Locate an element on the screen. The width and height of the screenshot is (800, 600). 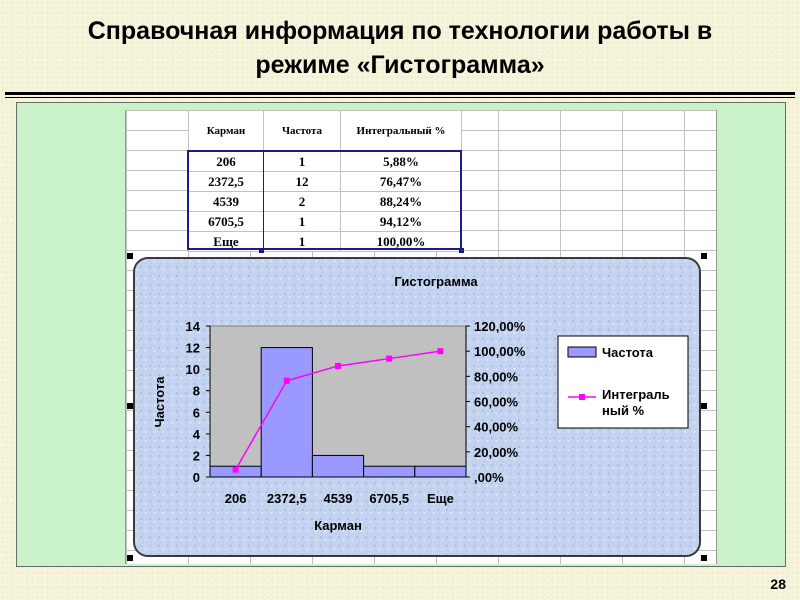
header-cell-integral: Интегральный % is located at coordinates (401, 131).